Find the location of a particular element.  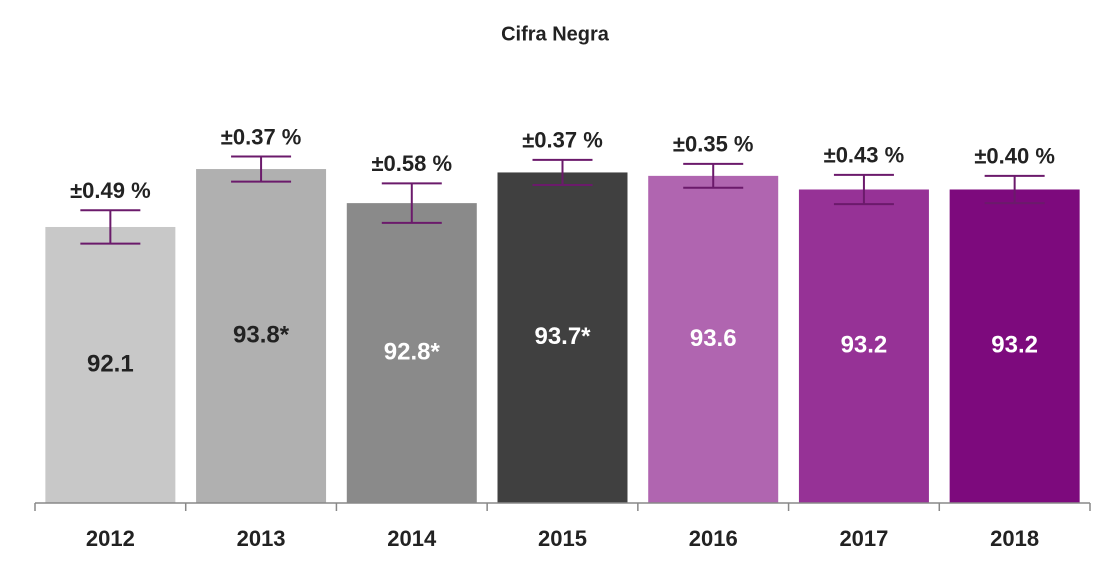

value-label: 92.8* is located at coordinates (412, 351).